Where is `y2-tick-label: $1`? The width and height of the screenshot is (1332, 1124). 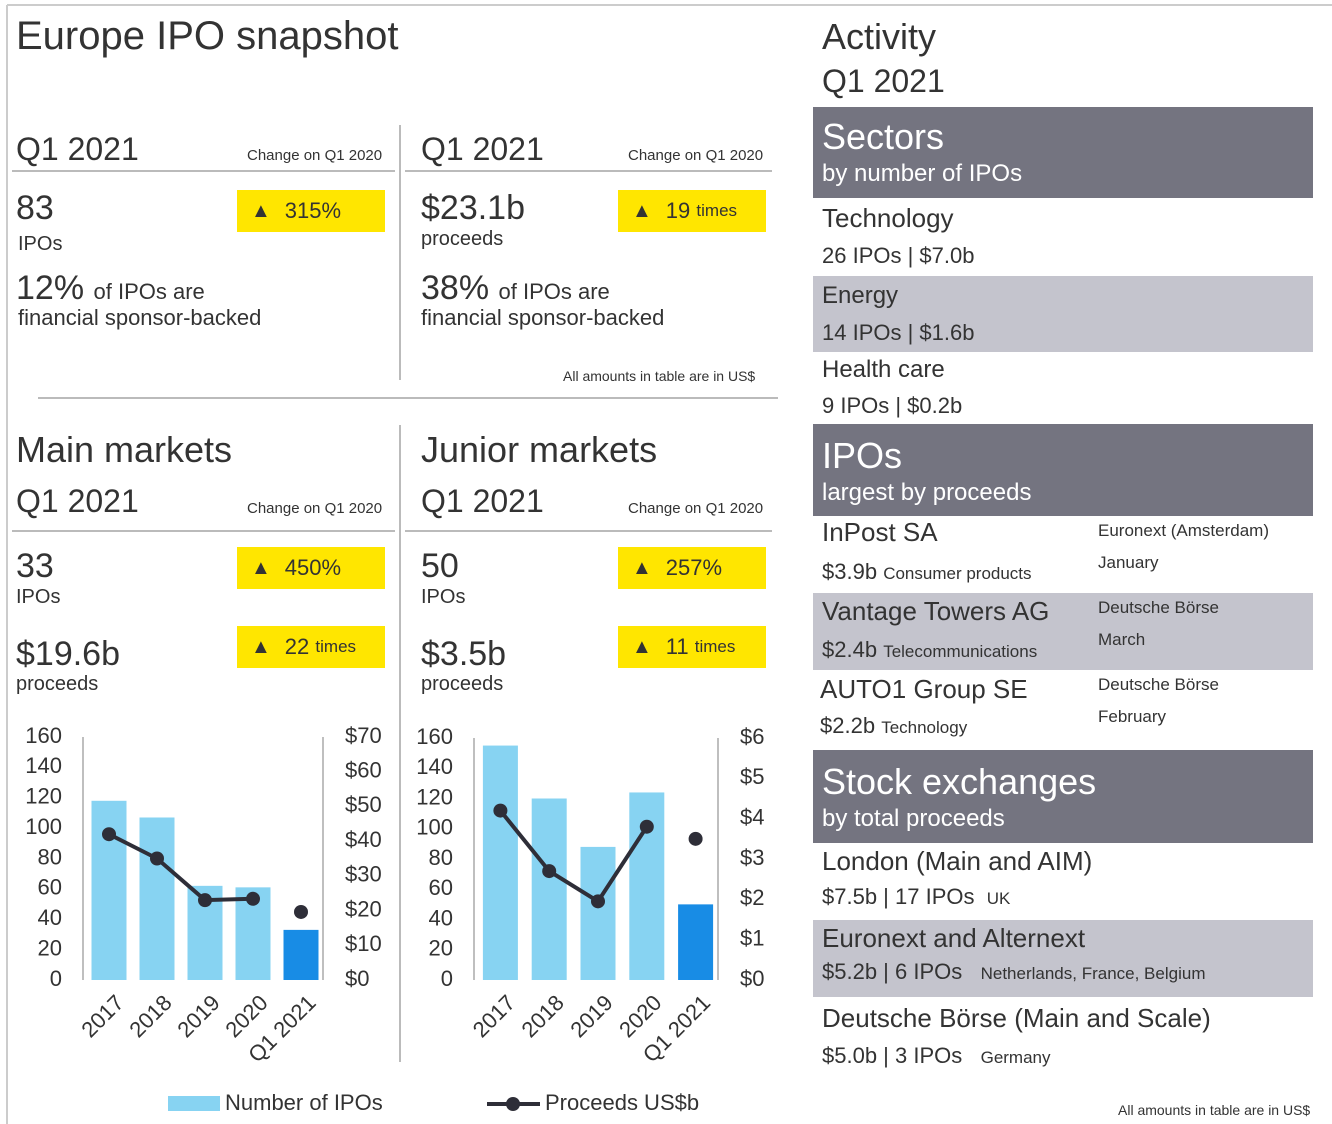 y2-tick-label: $1 is located at coordinates (752, 937).